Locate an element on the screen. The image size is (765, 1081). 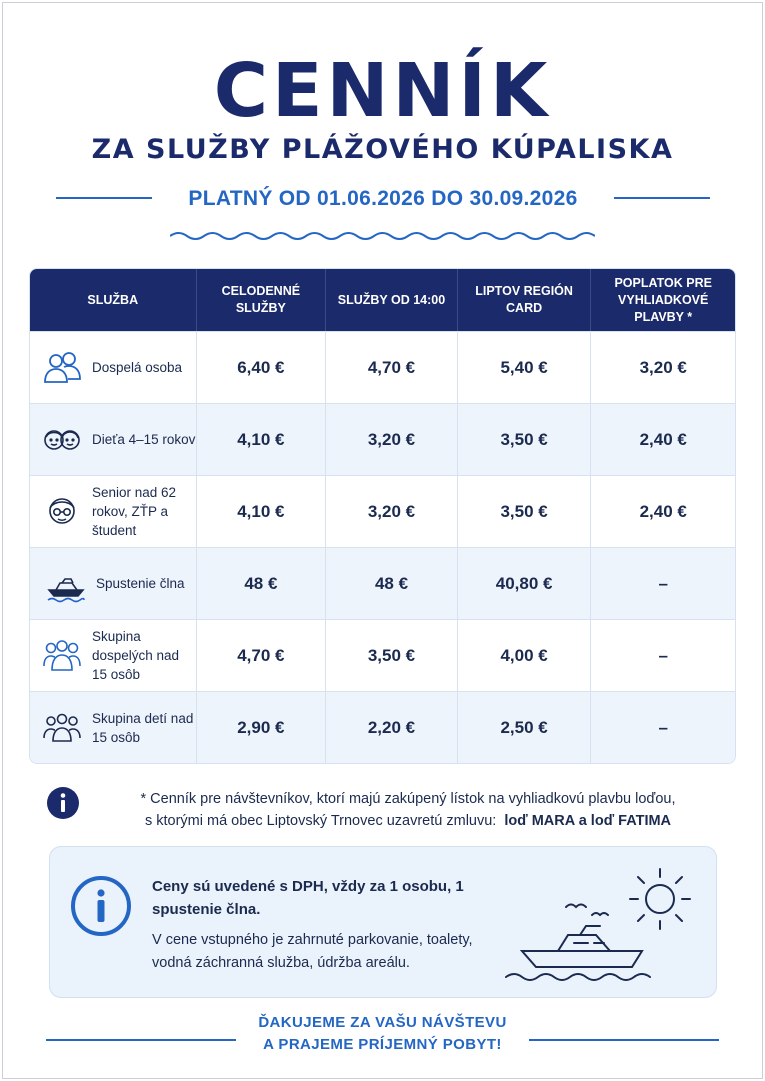
service-label: Dieťa 4–15 rokov is located at coordinates (144, 439).